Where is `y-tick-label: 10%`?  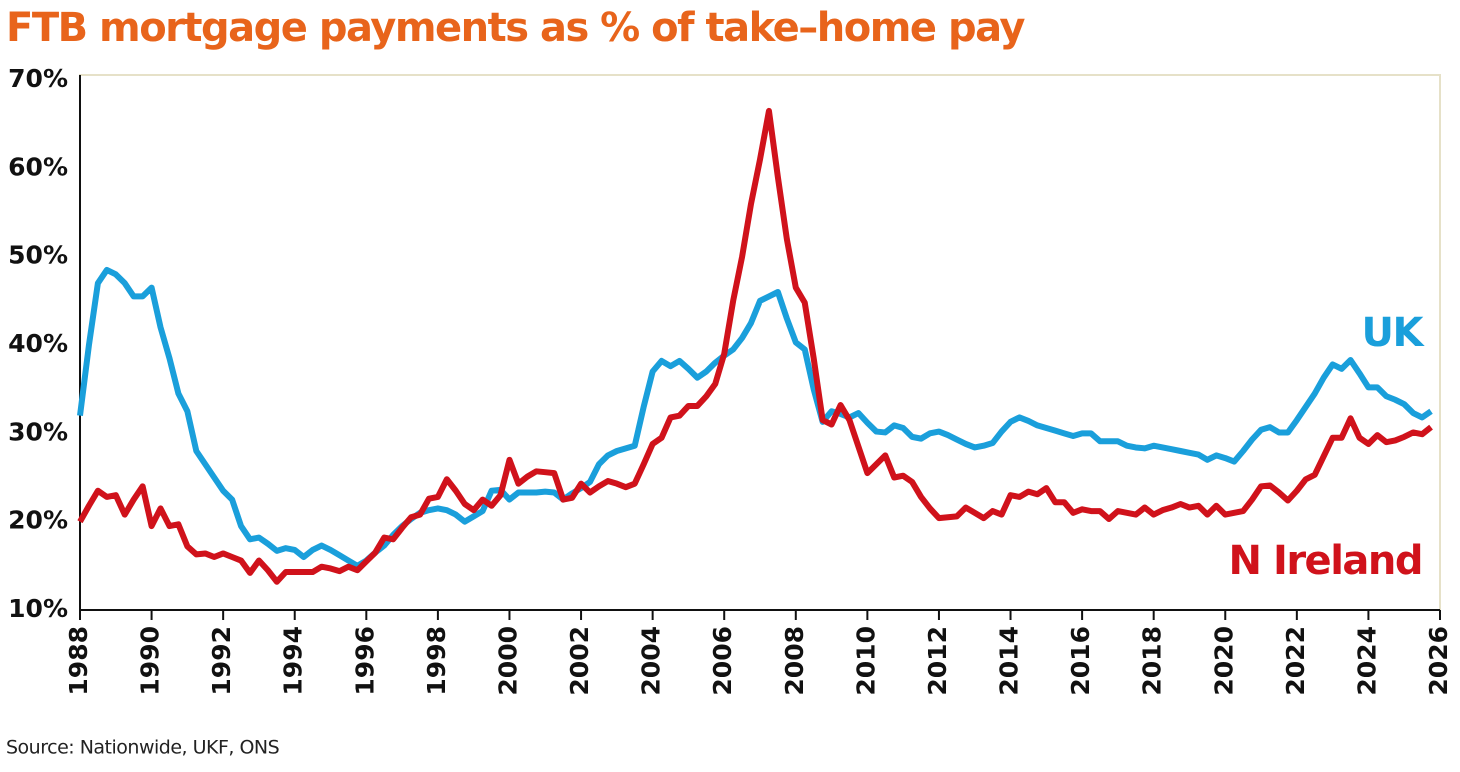 y-tick-label: 10% is located at coordinates (38, 608).